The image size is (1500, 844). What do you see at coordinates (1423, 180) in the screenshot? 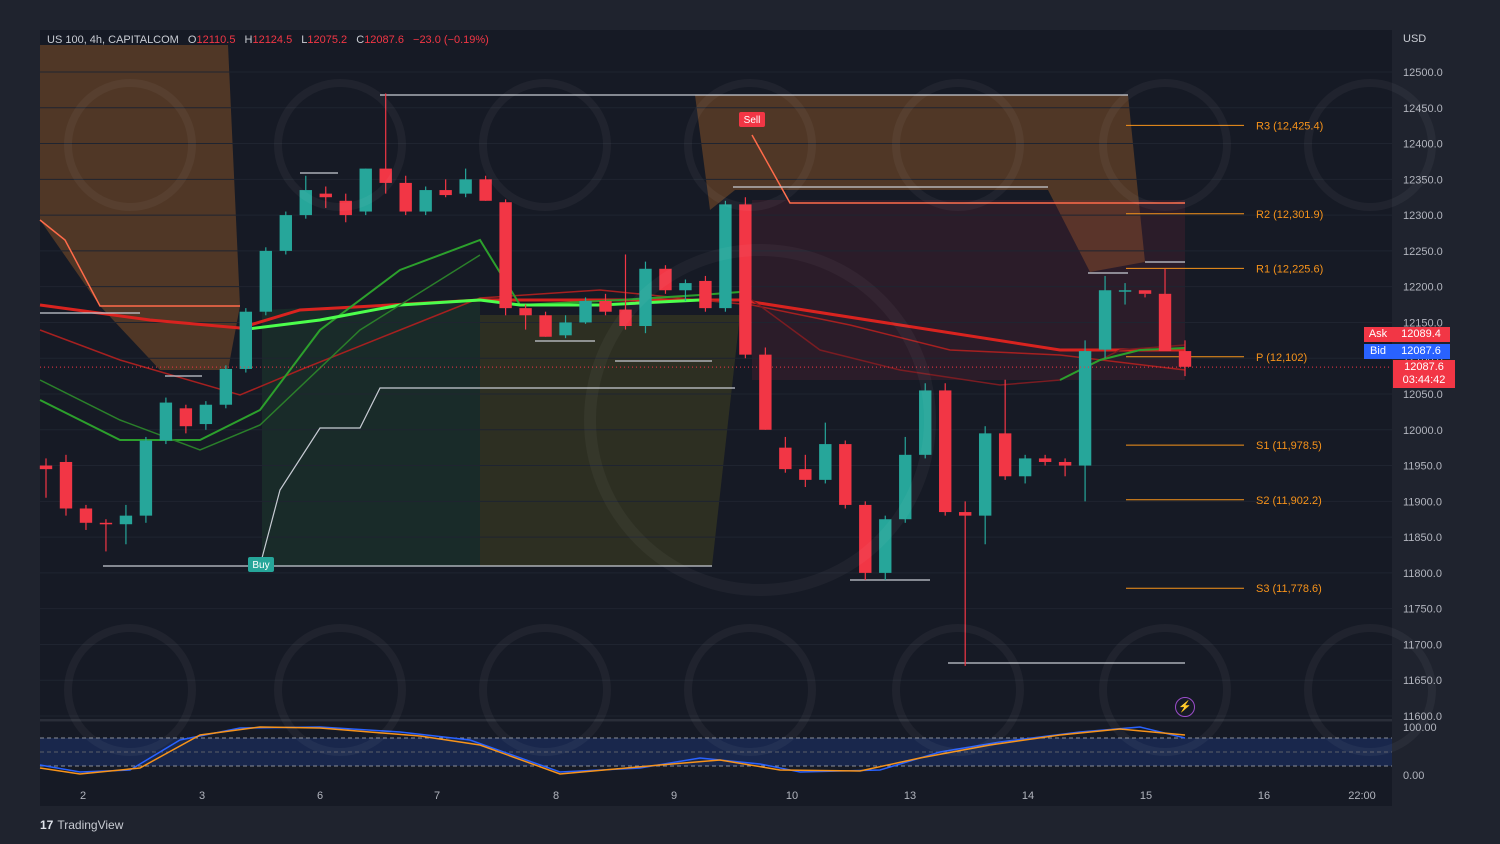
I see `y-tick-label: 12350.0` at bounding box center [1423, 180].